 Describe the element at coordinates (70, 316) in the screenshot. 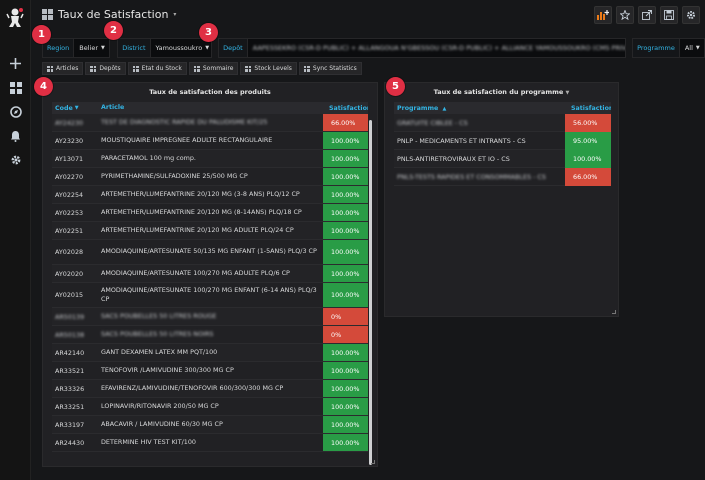

I see `cell-code: AR50139` at that location.